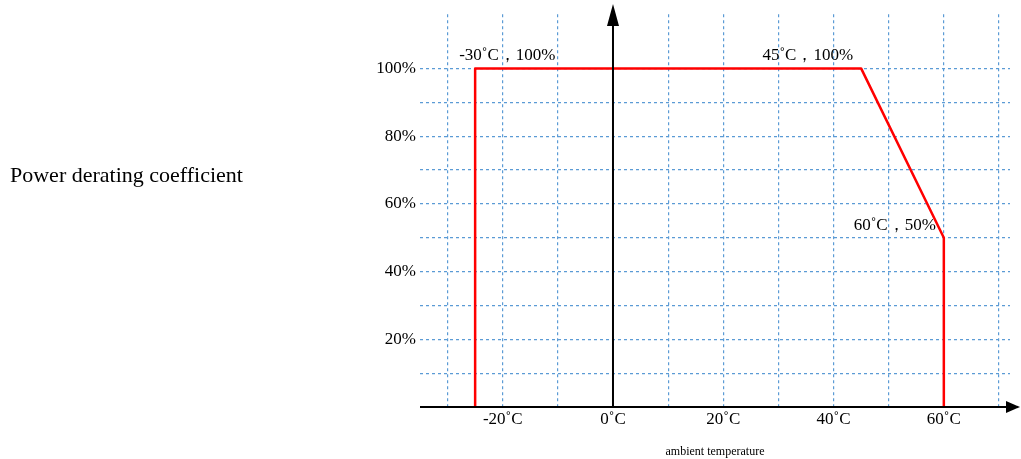 This screenshot has width=1021, height=459. What do you see at coordinates (126, 175) in the screenshot?
I see `text: Power derating coefficient` at bounding box center [126, 175].